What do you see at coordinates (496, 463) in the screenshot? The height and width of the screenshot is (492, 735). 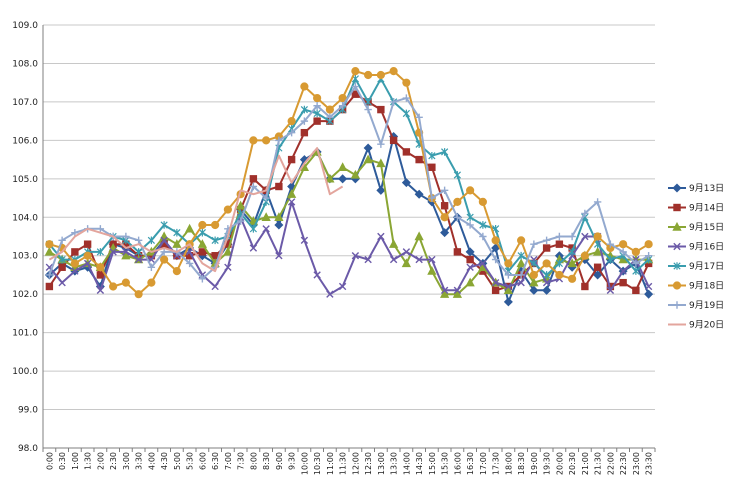 I see `x-tick-label: 17:30` at bounding box center [496, 463].